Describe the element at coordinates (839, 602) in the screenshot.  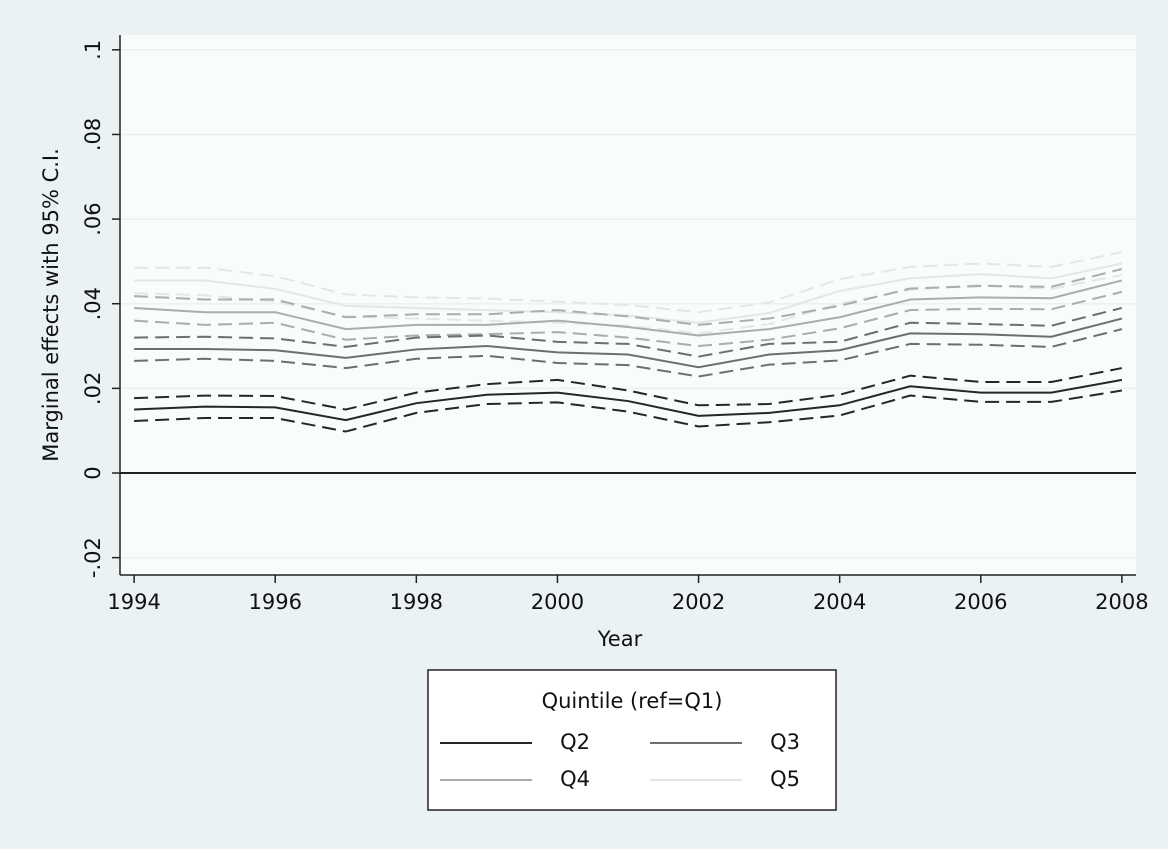
I see `x-tick-label: 2004` at that location.